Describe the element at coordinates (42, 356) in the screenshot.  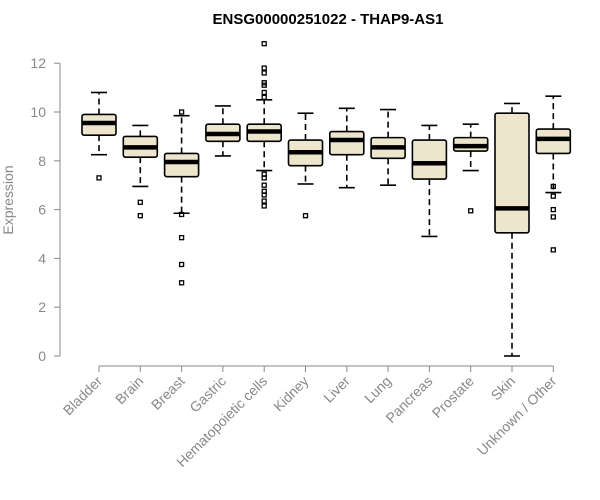
I see `y-tick-label: 0` at that location.